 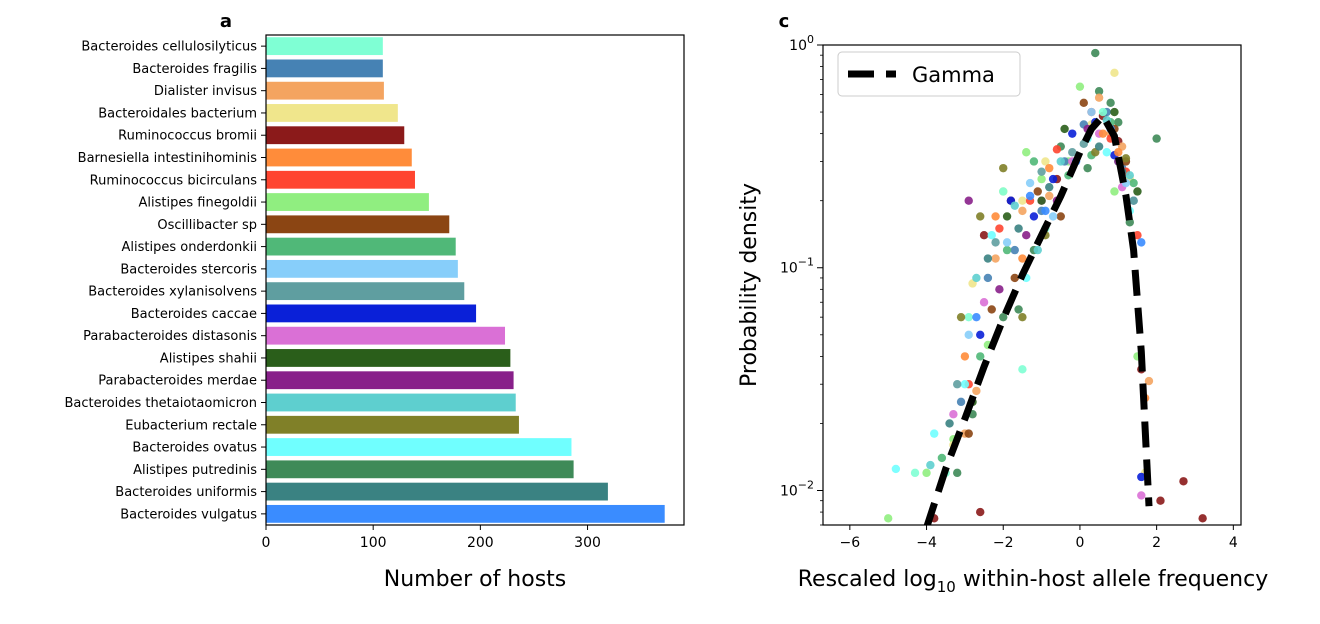 I want to click on x-tick-label: 2, so click(x=1156, y=543).